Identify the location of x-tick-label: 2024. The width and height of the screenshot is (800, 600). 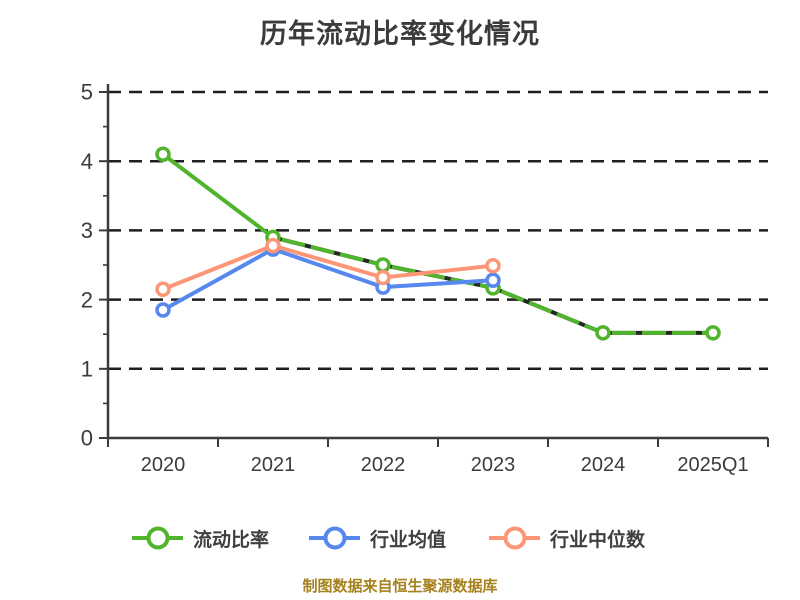
(603, 465).